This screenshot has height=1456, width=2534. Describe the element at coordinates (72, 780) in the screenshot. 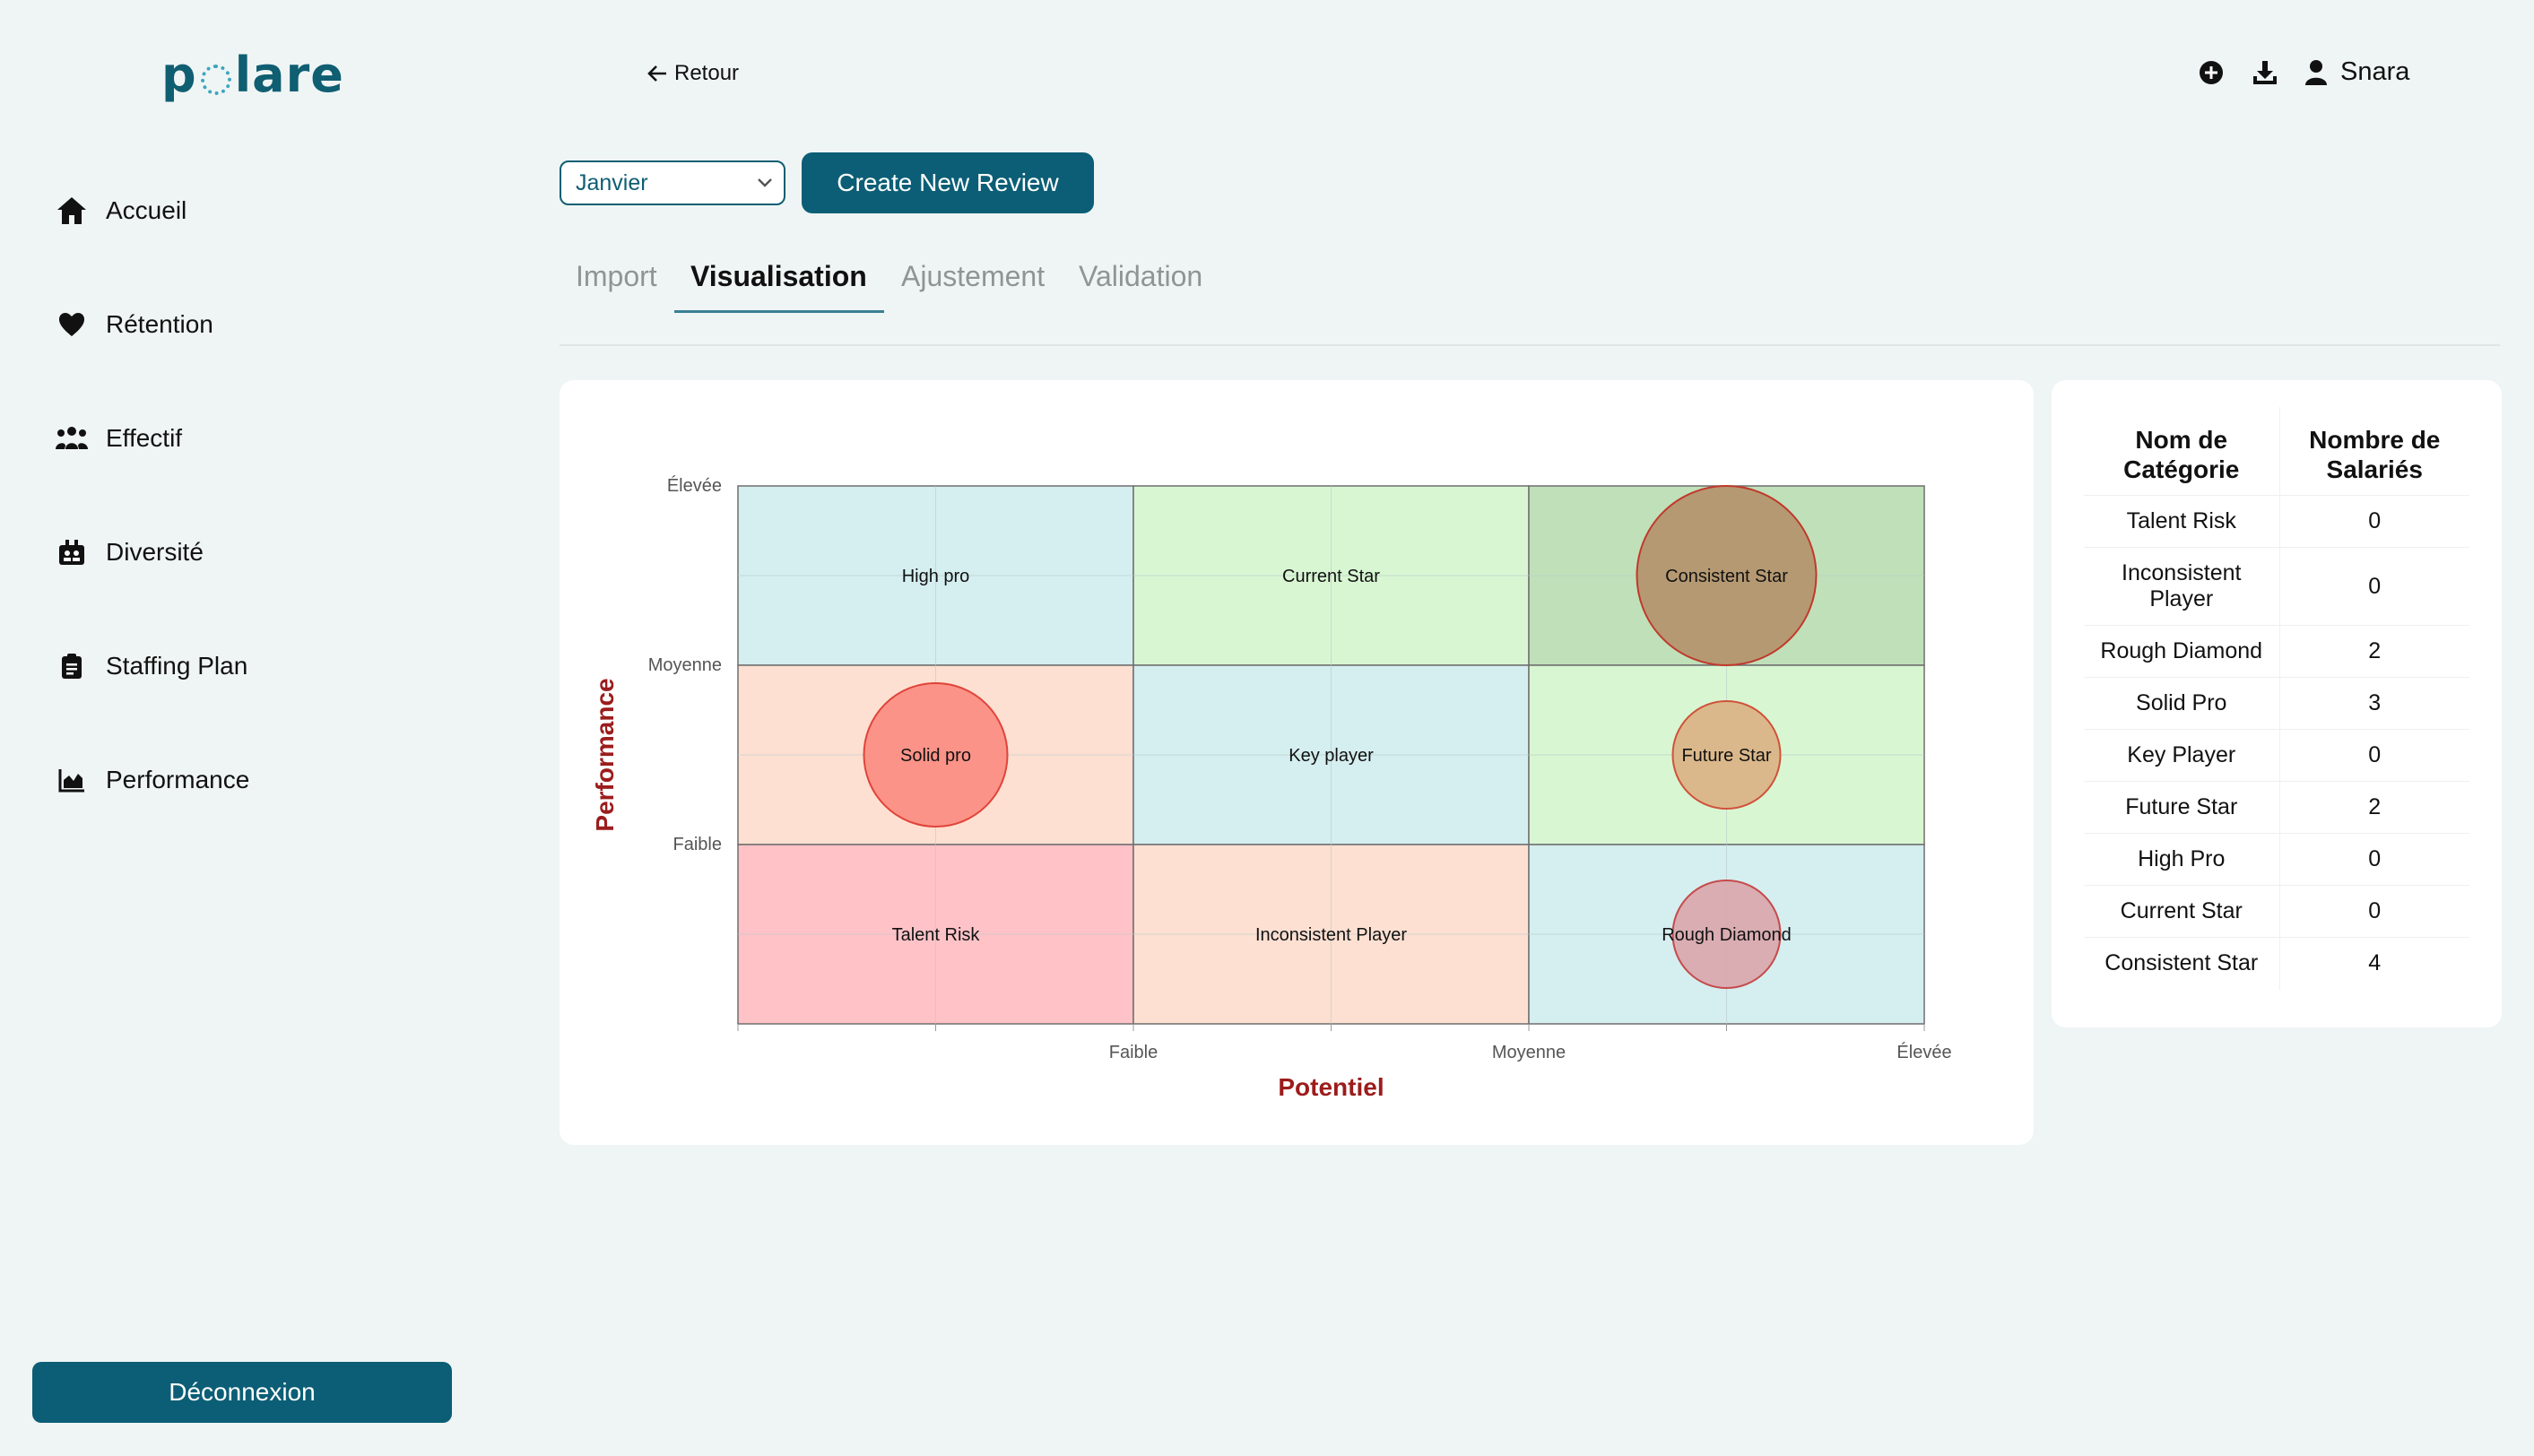

I see `chart-area-icon` at that location.